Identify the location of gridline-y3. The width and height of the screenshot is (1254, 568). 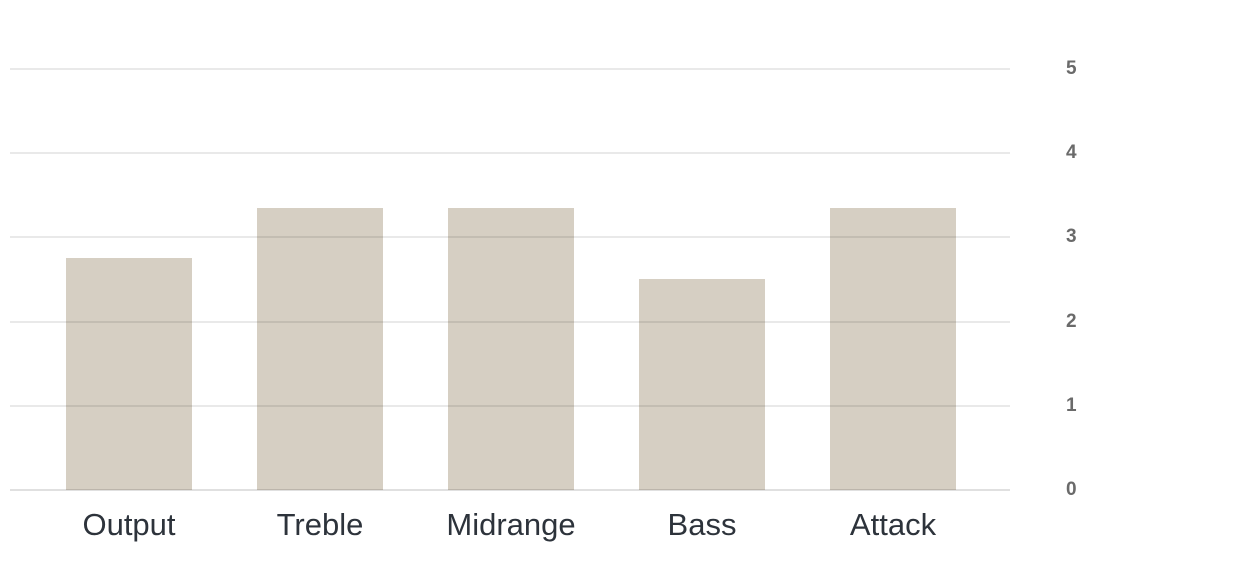
(510, 237).